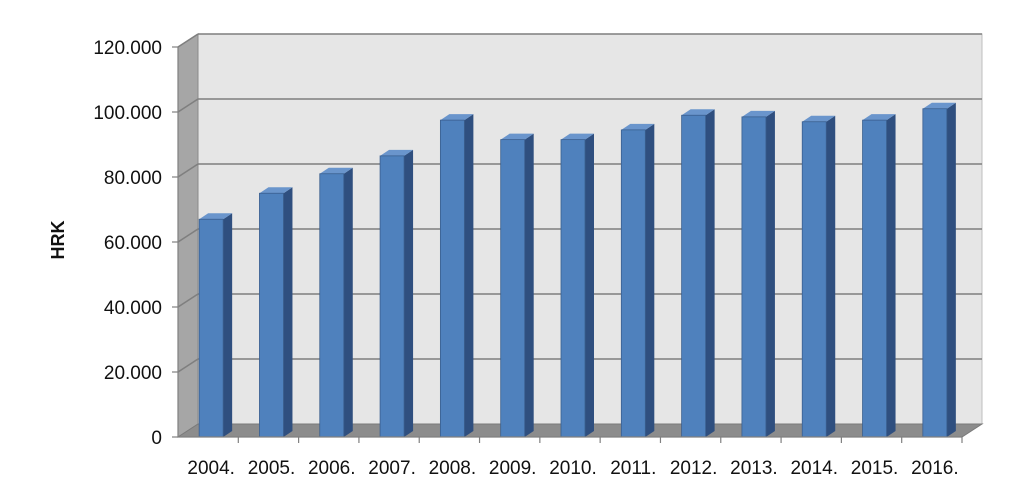 The height and width of the screenshot is (500, 1024). What do you see at coordinates (633, 468) in the screenshot?
I see `x-tick-label: 2011.` at bounding box center [633, 468].